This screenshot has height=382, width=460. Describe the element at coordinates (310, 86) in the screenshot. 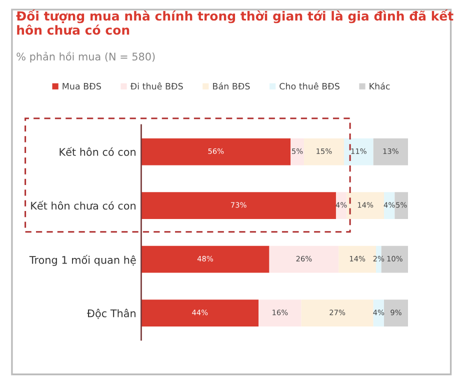

I see `legend-label: Cho thuê BĐS` at that location.